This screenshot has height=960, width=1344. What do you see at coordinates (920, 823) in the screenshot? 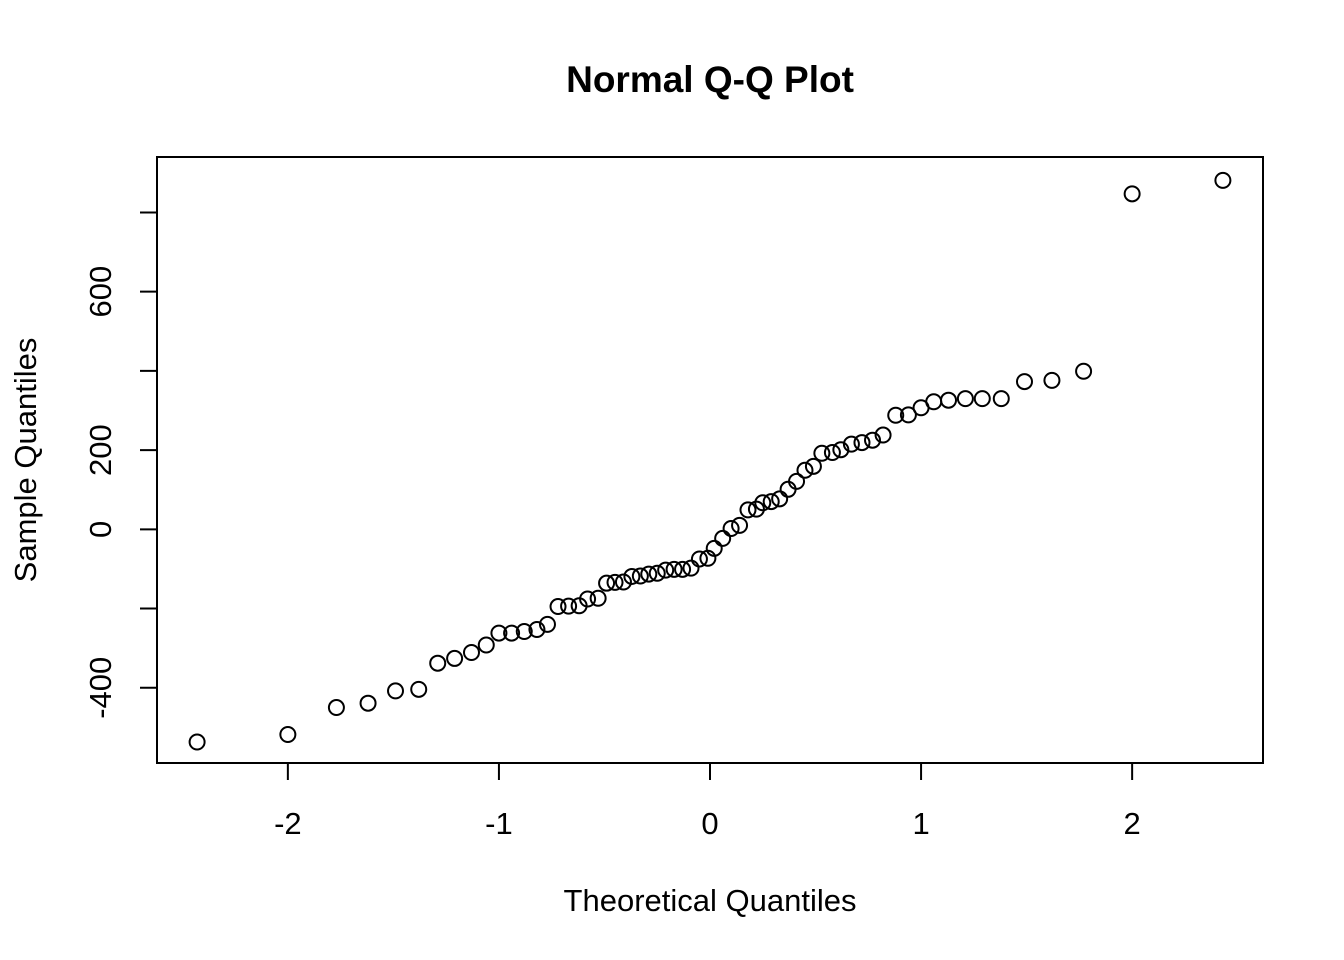
I see `x-tick-label: 1` at bounding box center [920, 823].